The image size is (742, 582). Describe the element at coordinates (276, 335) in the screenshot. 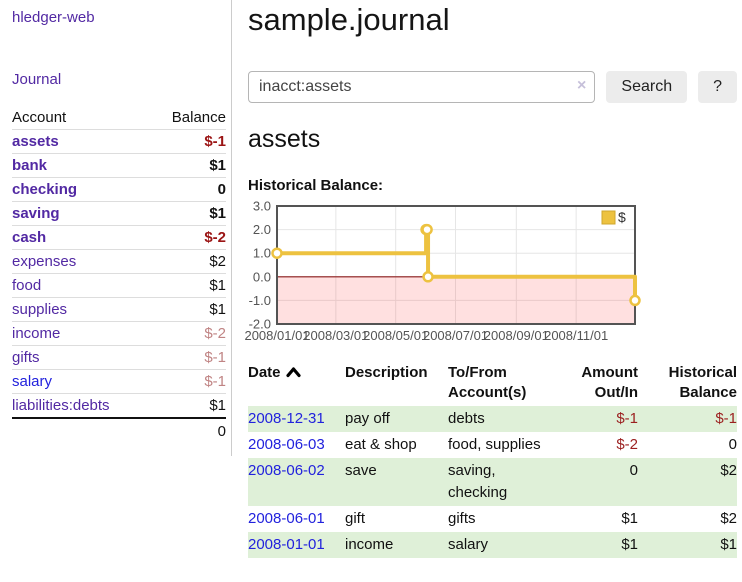

I see `x-tick-label: 2008/01/01` at that location.